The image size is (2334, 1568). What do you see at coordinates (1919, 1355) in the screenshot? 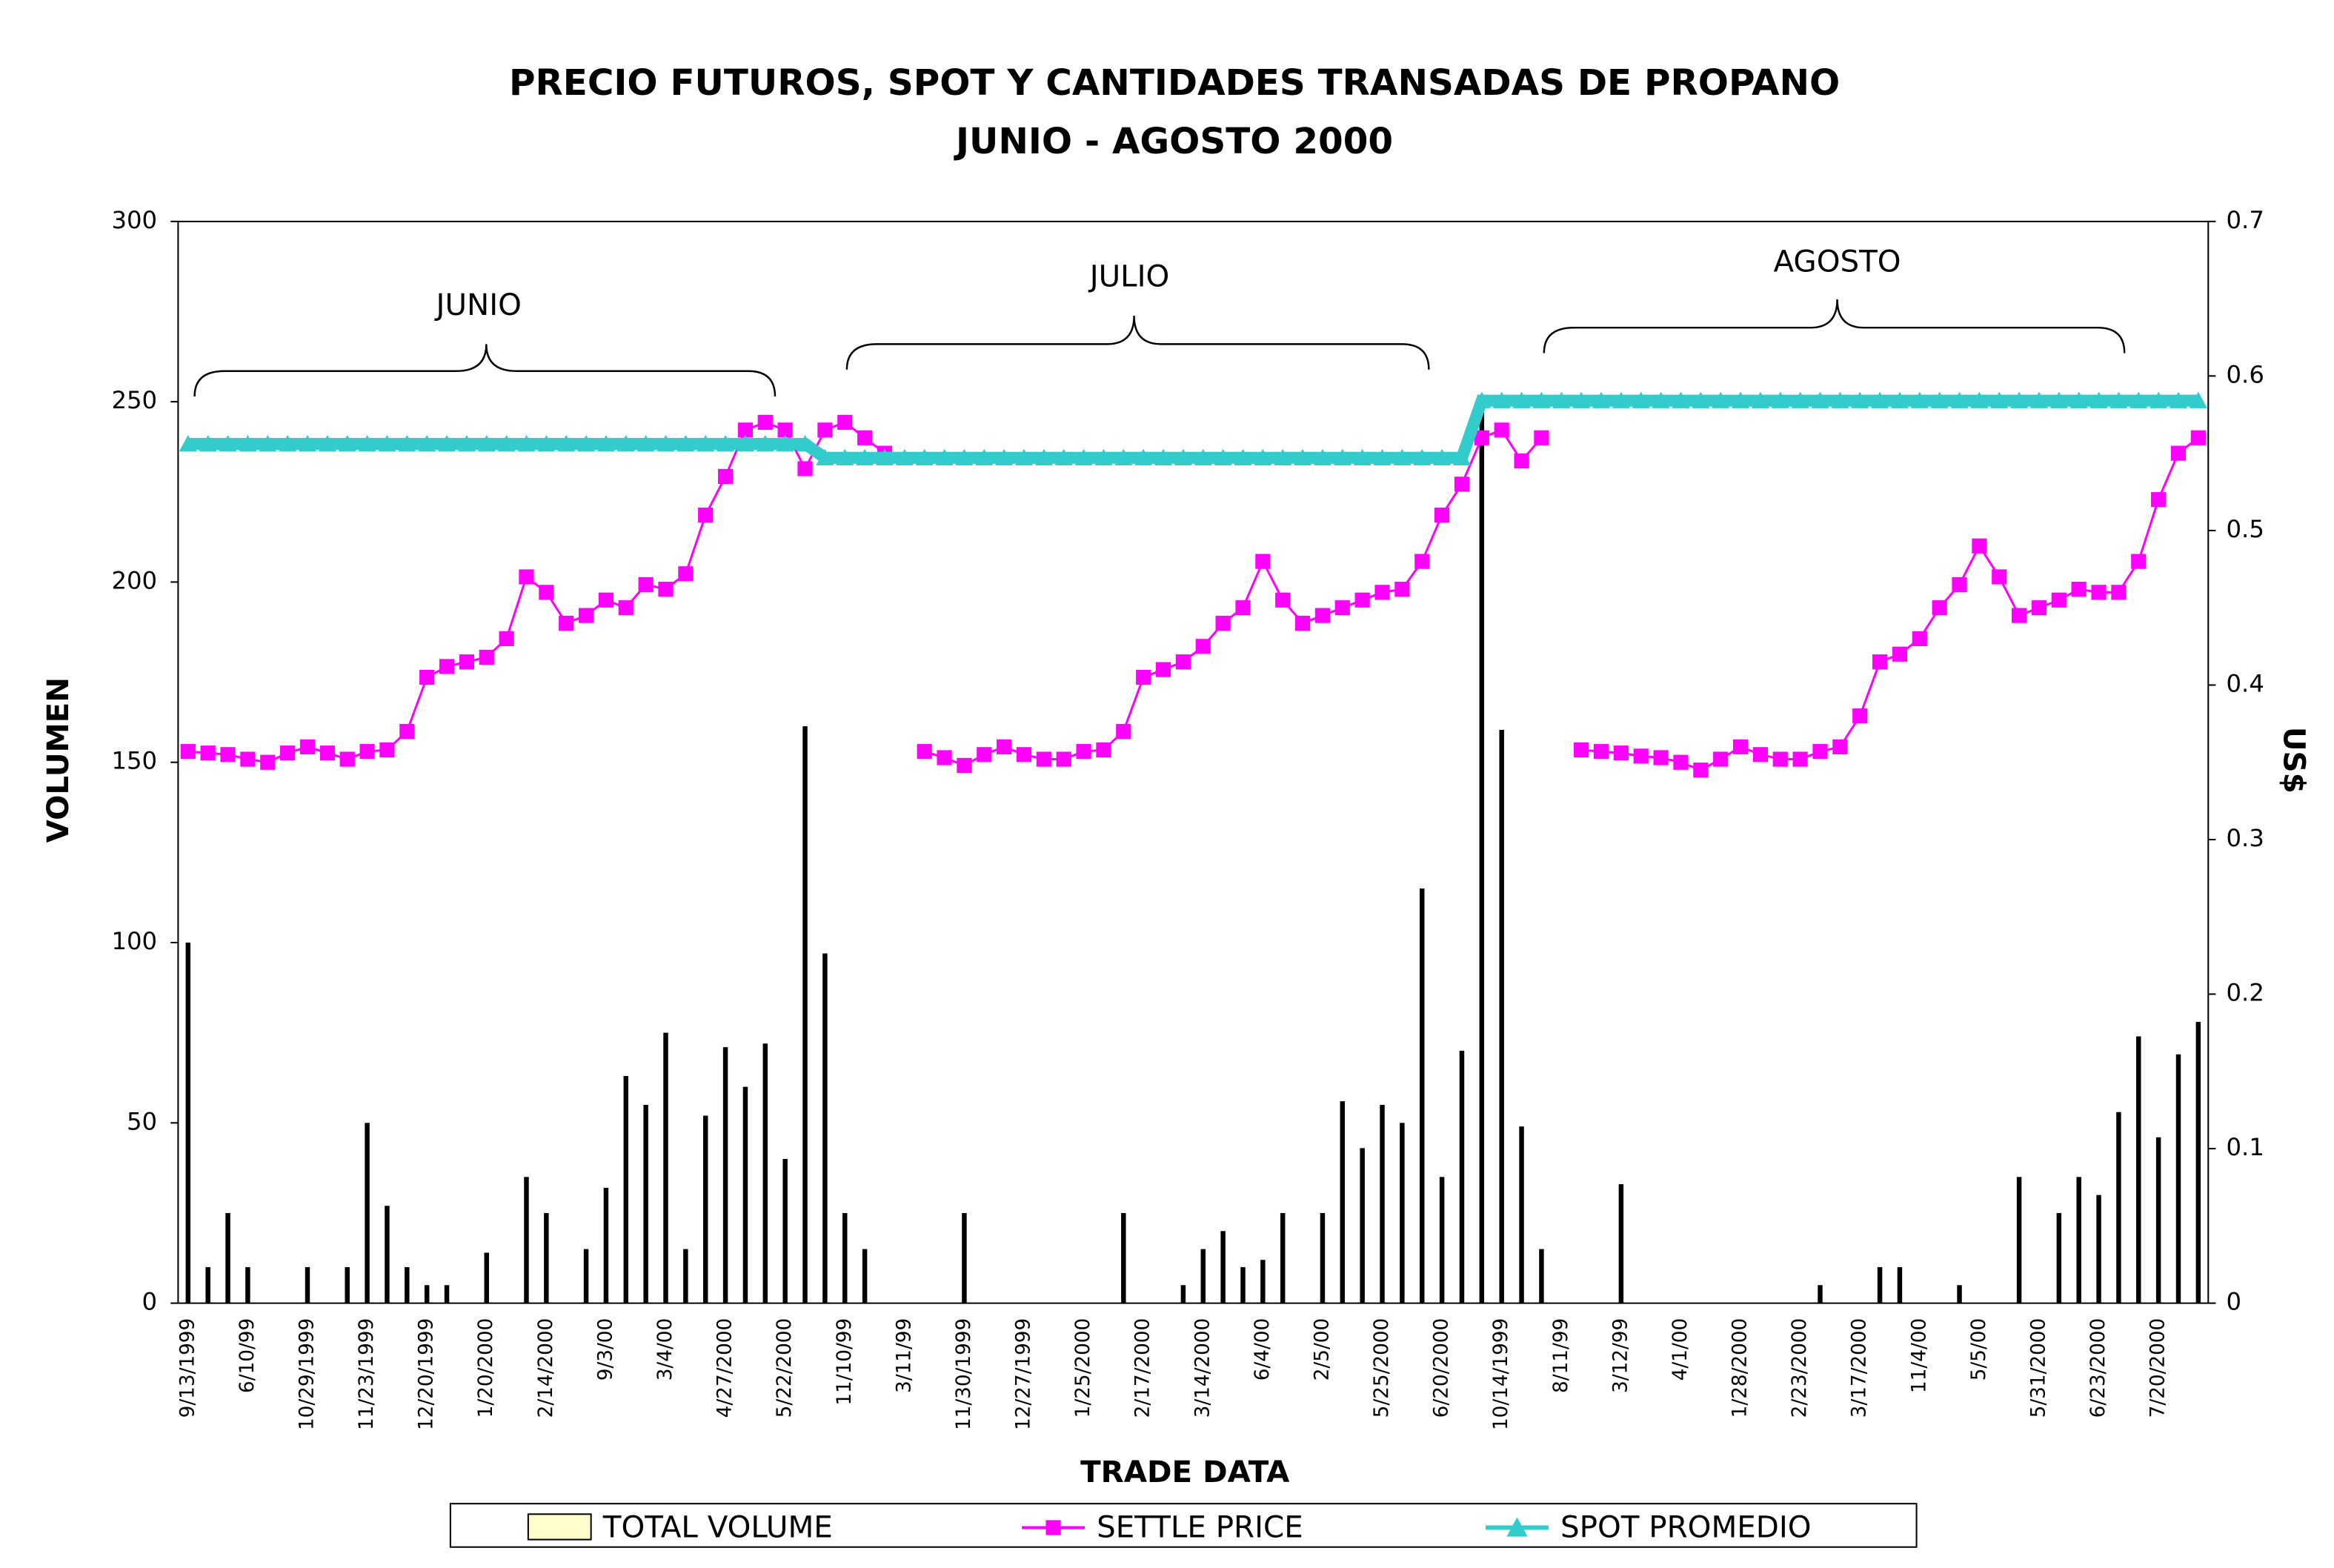
I see `x-tick-label: 11/4/00` at bounding box center [1919, 1355].